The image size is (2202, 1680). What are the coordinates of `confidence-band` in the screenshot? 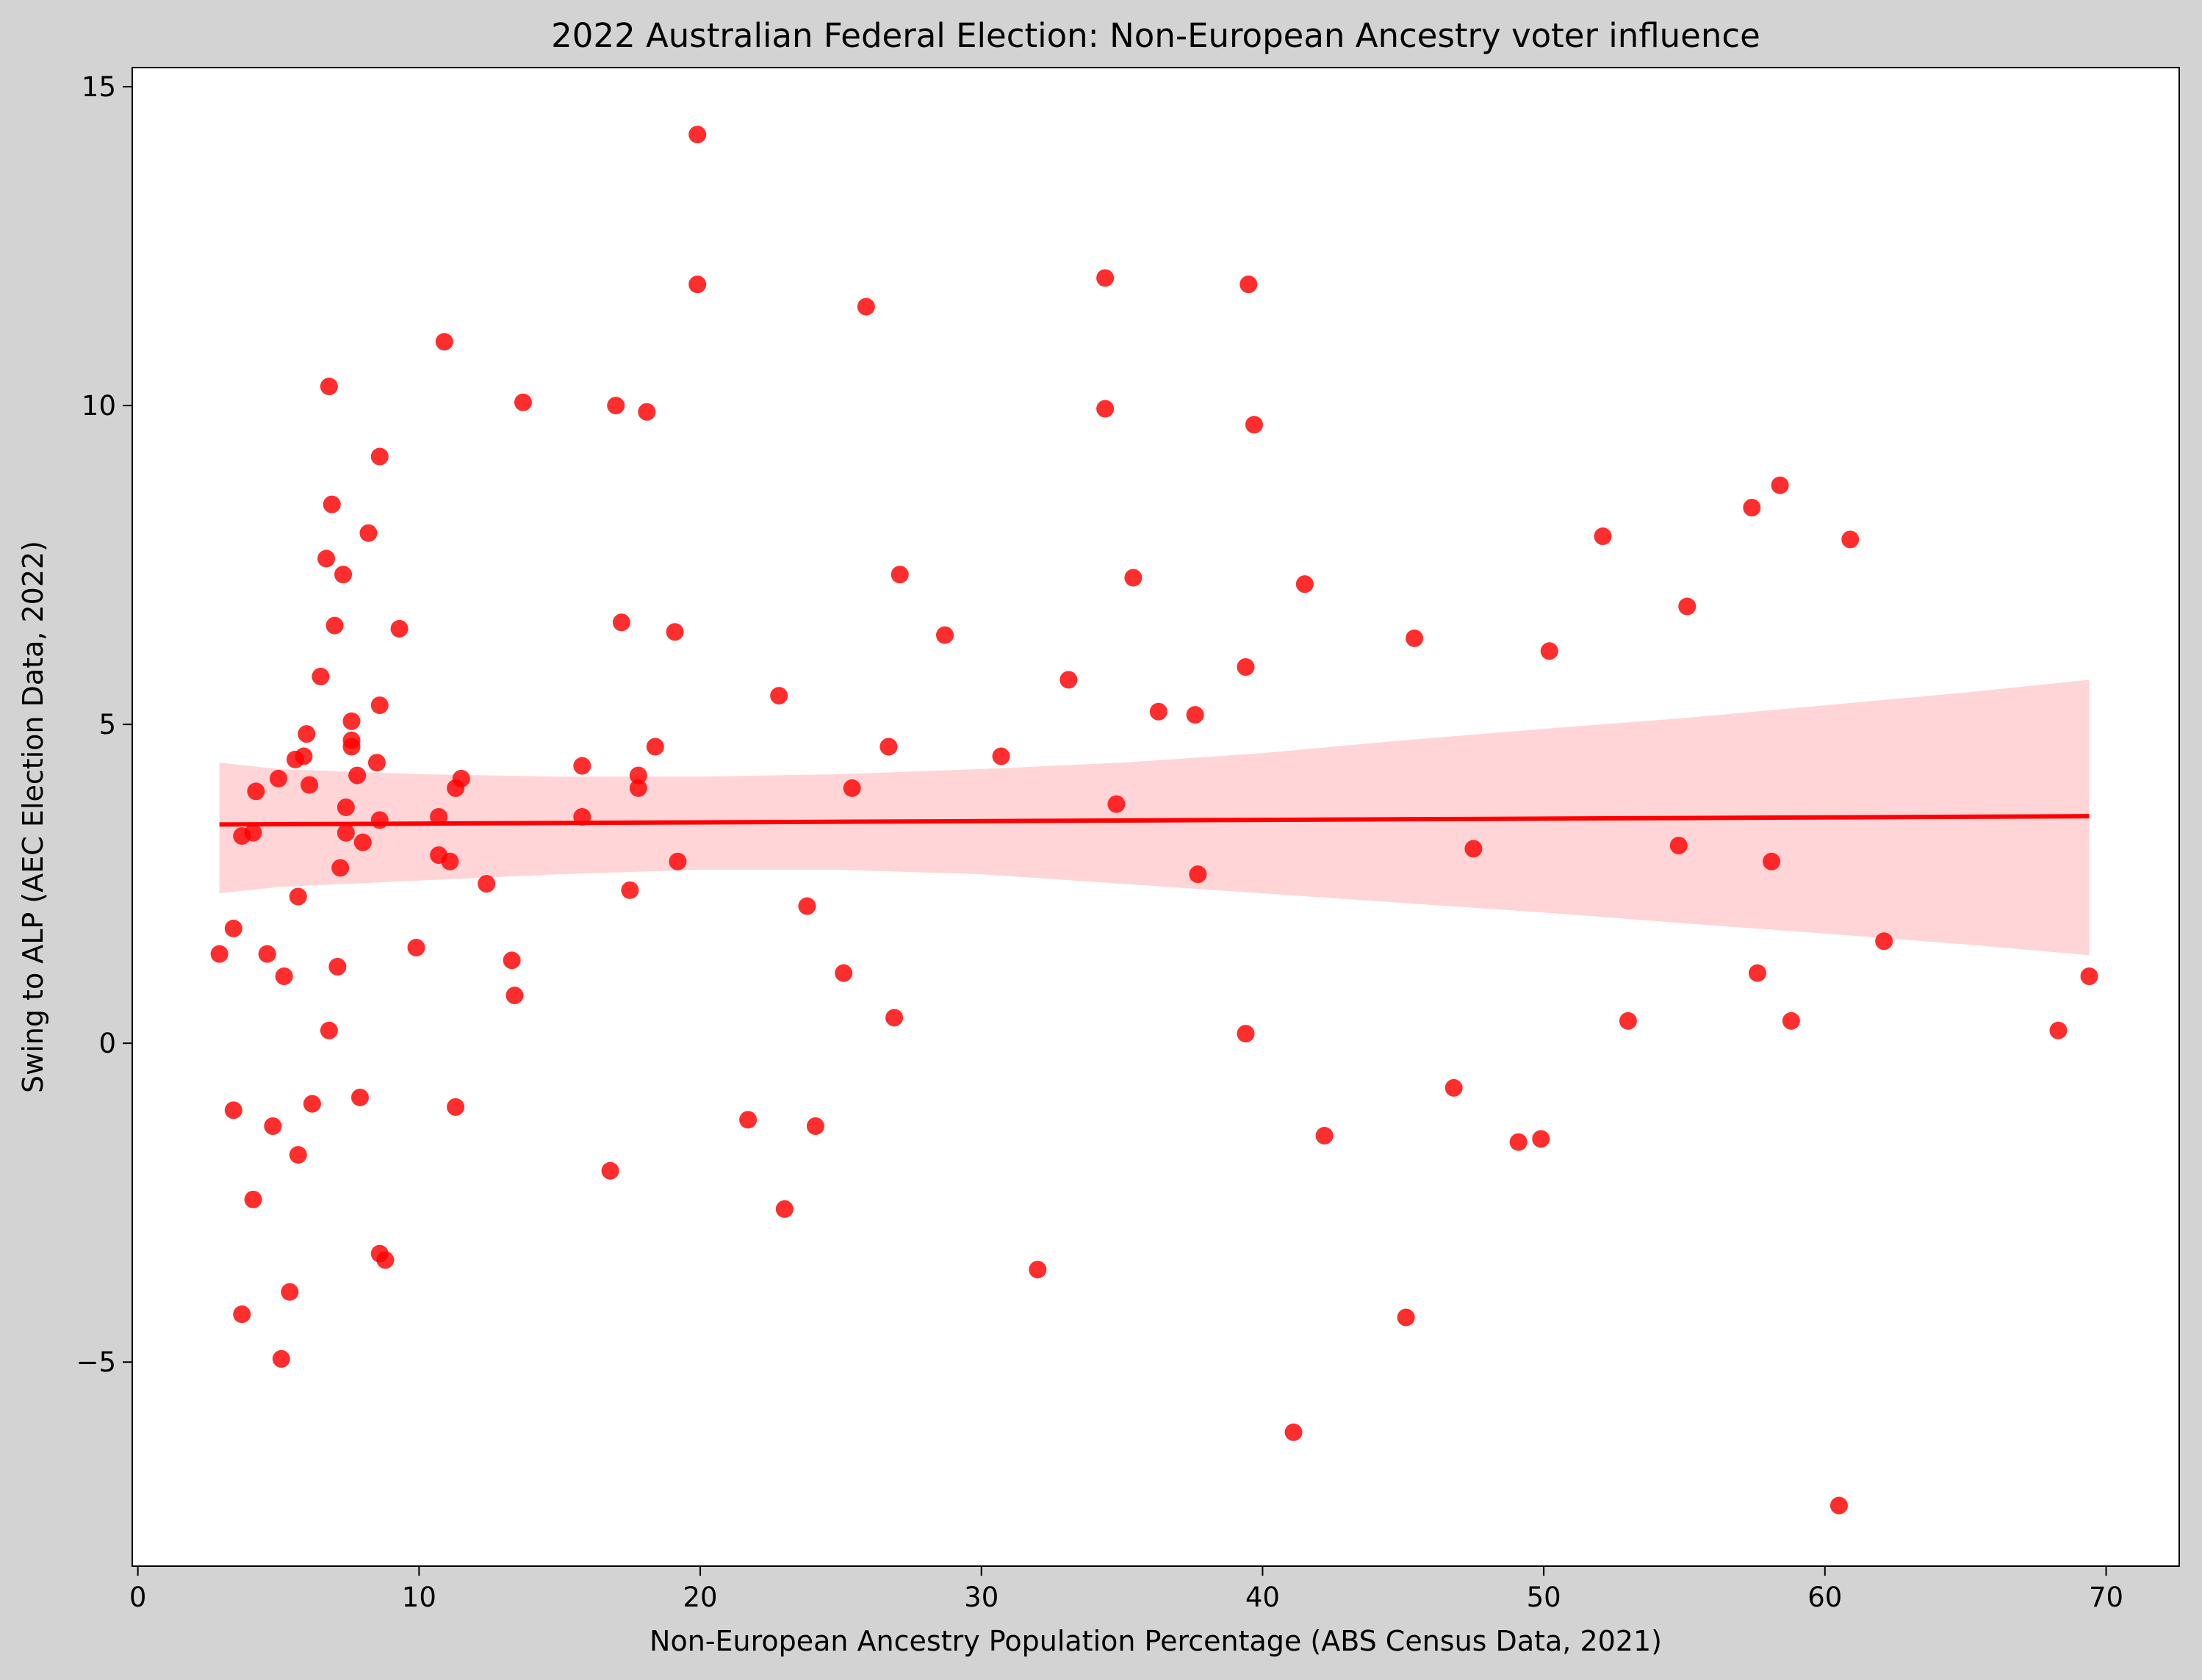 It's located at (1154, 817).